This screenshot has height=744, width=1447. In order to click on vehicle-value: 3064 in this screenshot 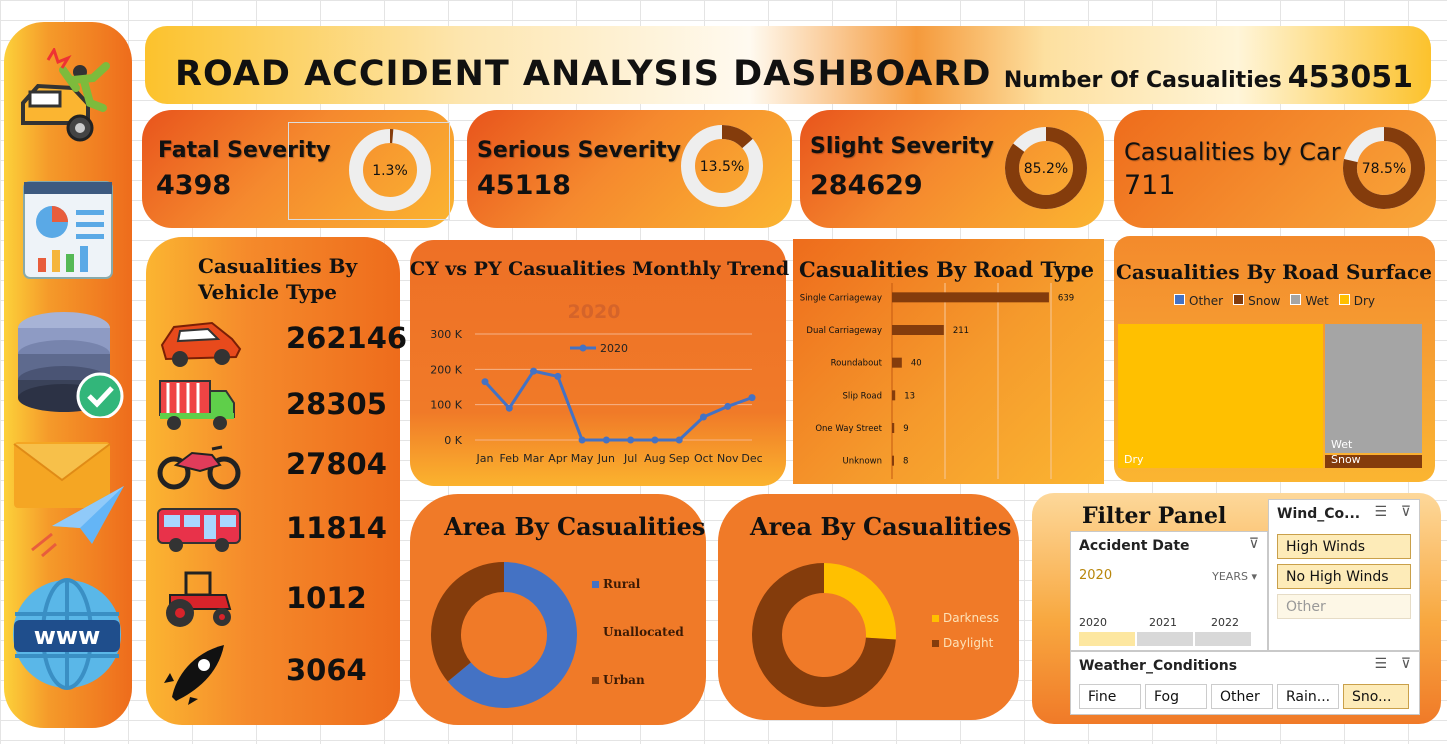, I will do `click(326, 670)`.